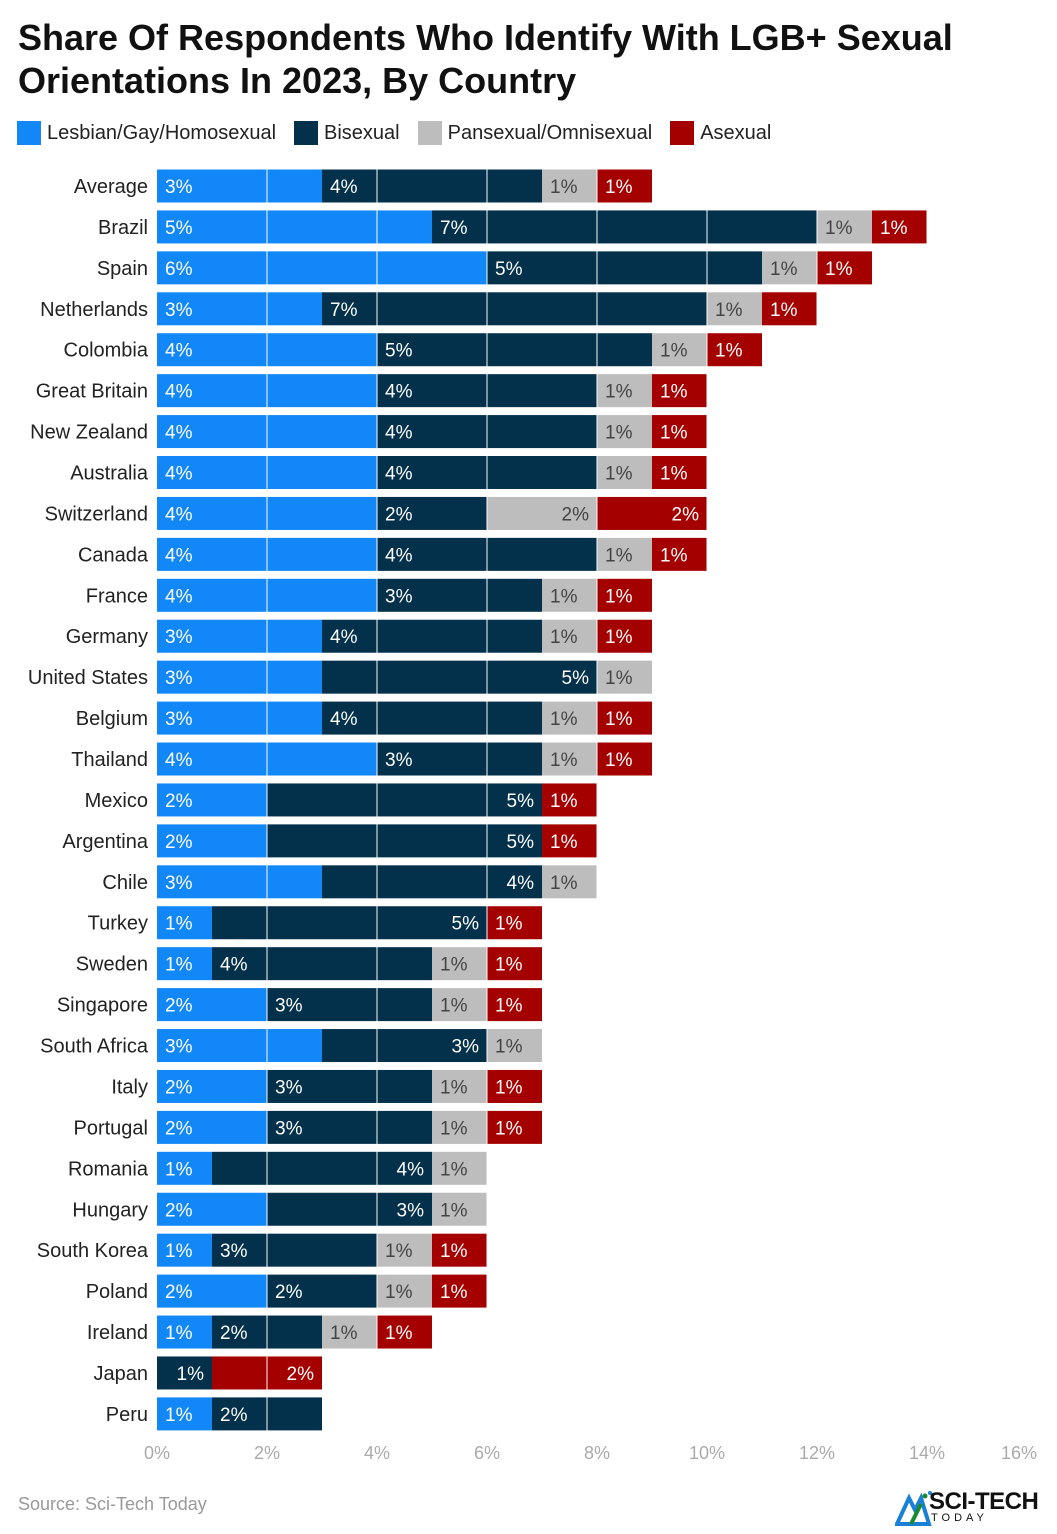 The width and height of the screenshot is (1057, 1534). Describe the element at coordinates (720, 133) in the screenshot. I see `legend-item-asexual: Asexual` at that location.